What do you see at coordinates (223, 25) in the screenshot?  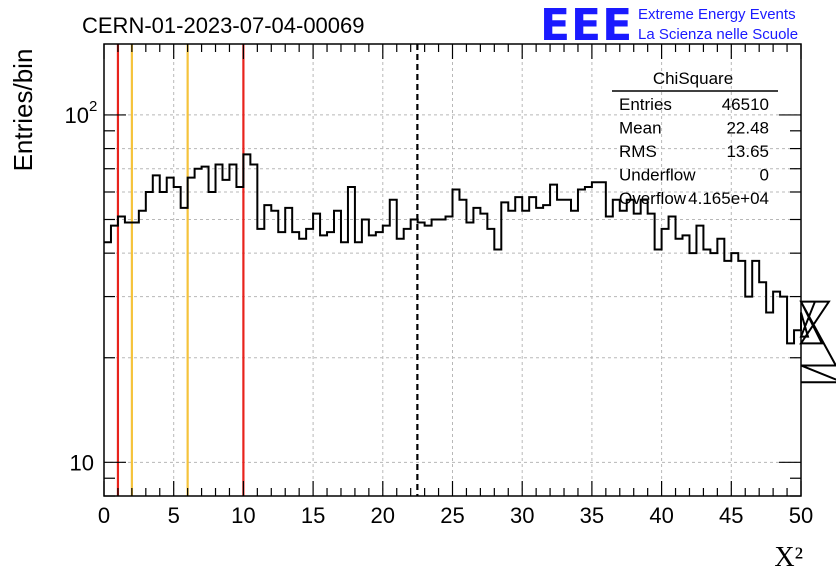 I see `chart-title: CERN-01-2023-07-04-00069` at bounding box center [223, 25].